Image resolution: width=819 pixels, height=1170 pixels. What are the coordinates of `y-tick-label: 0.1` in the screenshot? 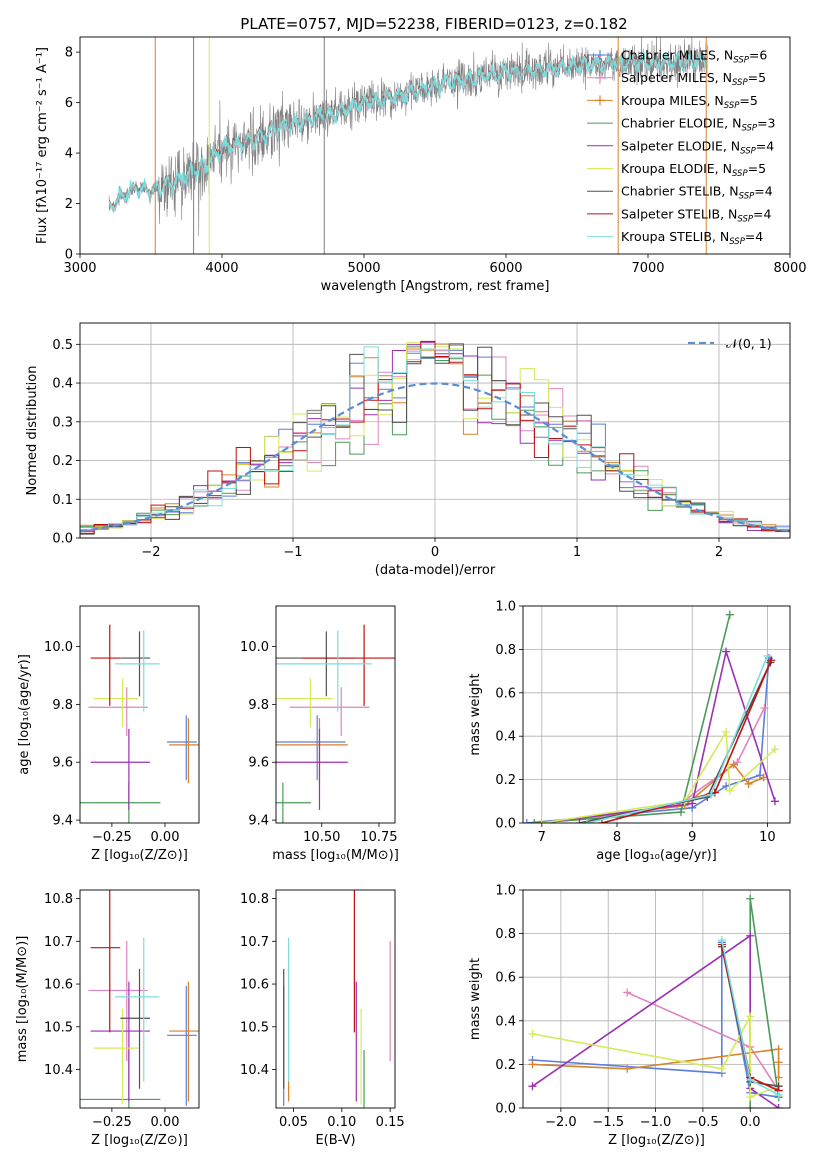 It's located at (62, 500).